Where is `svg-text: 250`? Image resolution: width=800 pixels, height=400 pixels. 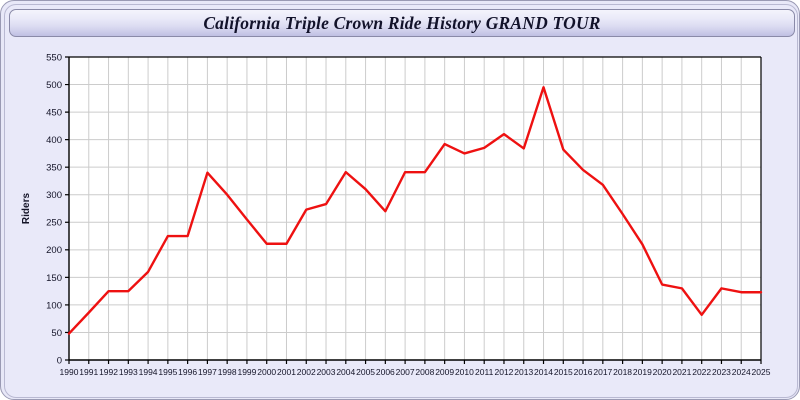 svg-text: 250 is located at coordinates (54, 223).